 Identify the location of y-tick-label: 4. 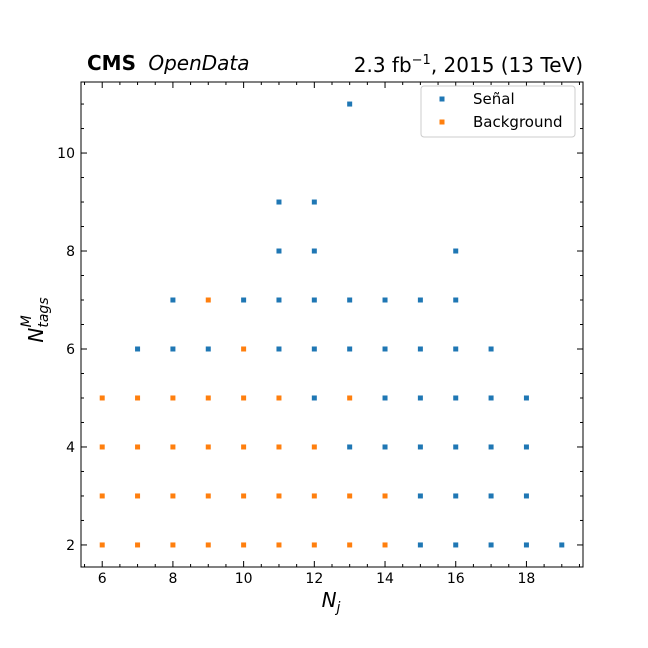
(70, 448).